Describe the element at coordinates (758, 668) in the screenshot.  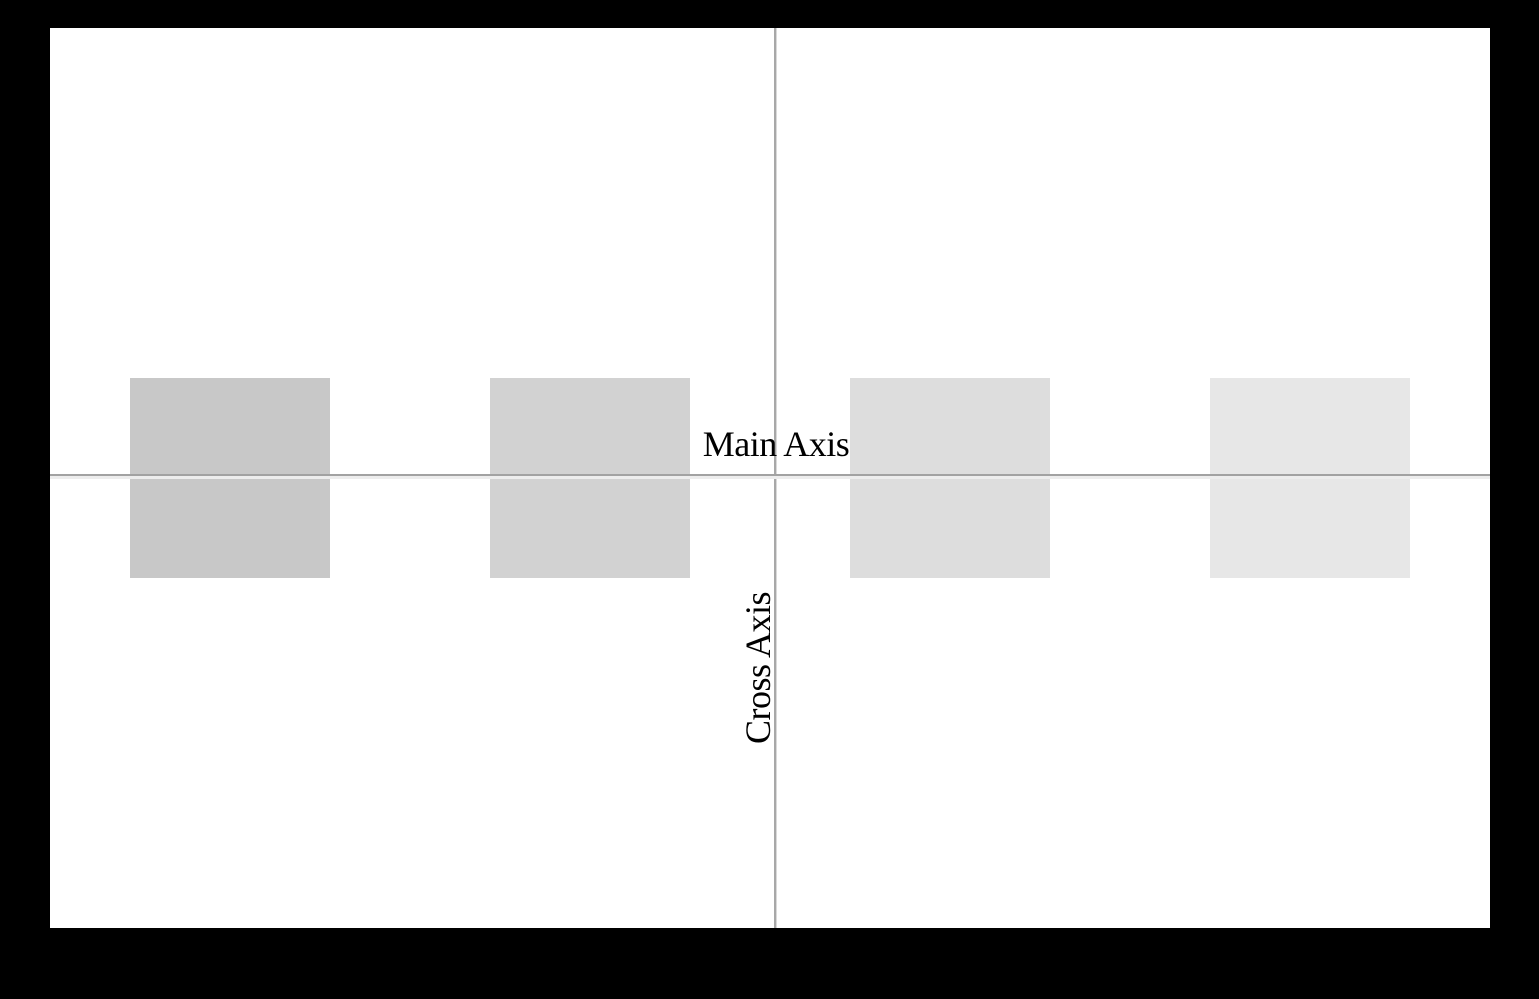
I see `cross-axis-label: Cross Axis` at that location.